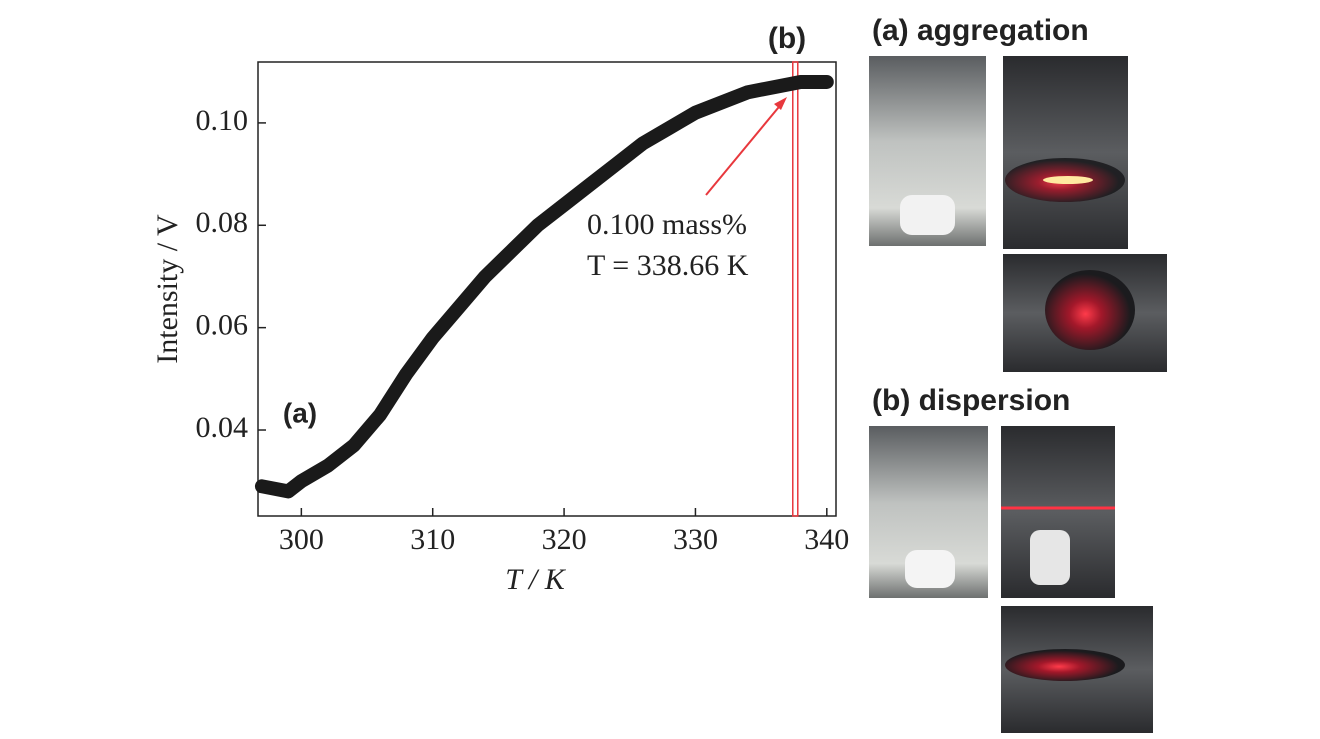  I want to click on y-tick-label: 0.10, so click(222, 120).